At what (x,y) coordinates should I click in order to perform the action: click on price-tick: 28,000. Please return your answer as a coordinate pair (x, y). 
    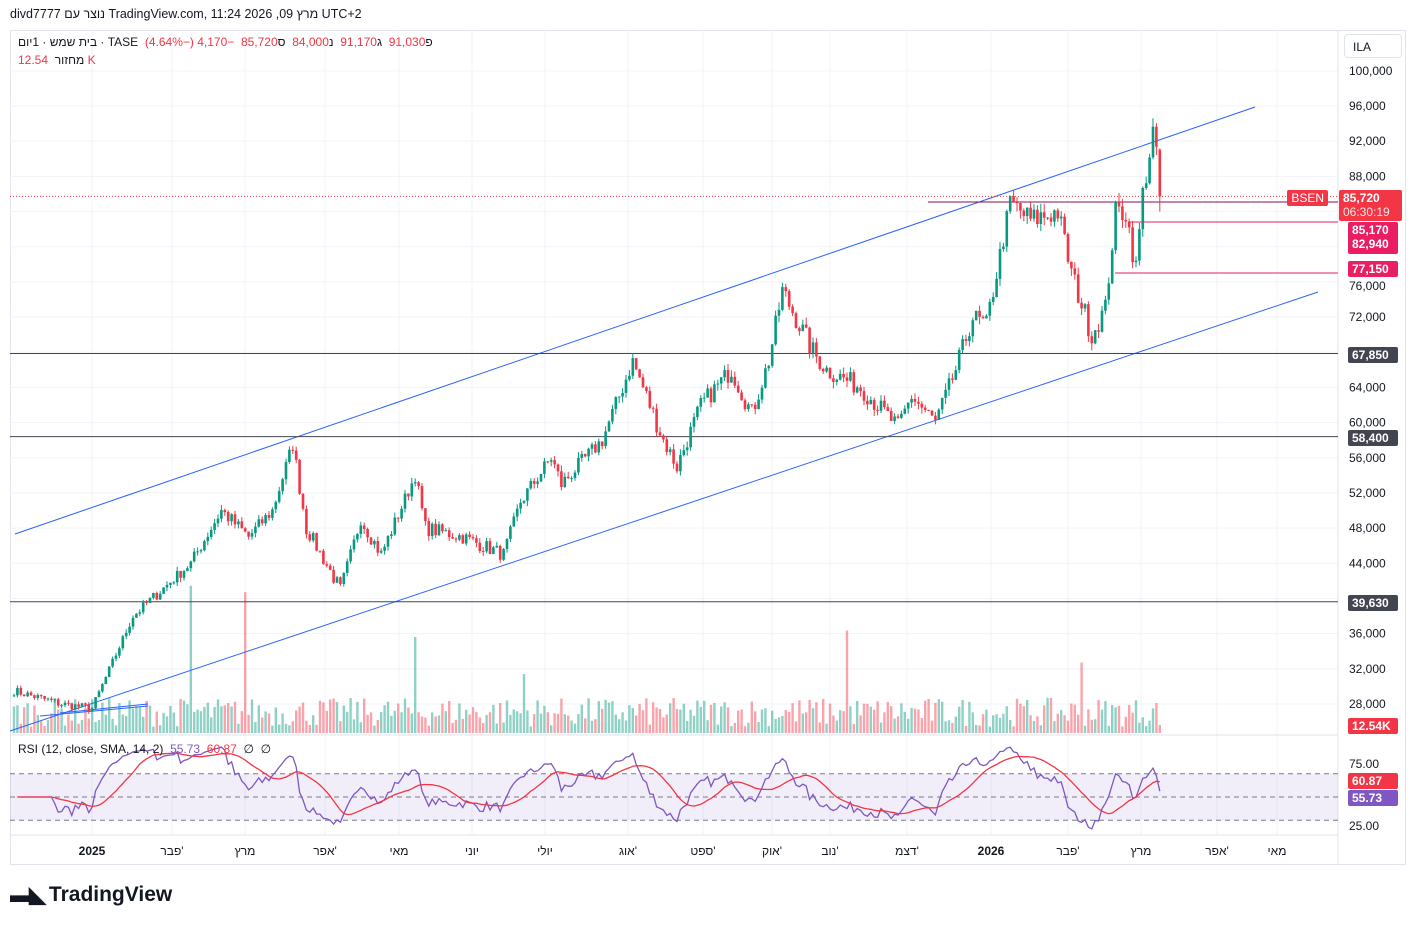
    Looking at the image, I should click on (1367, 704).